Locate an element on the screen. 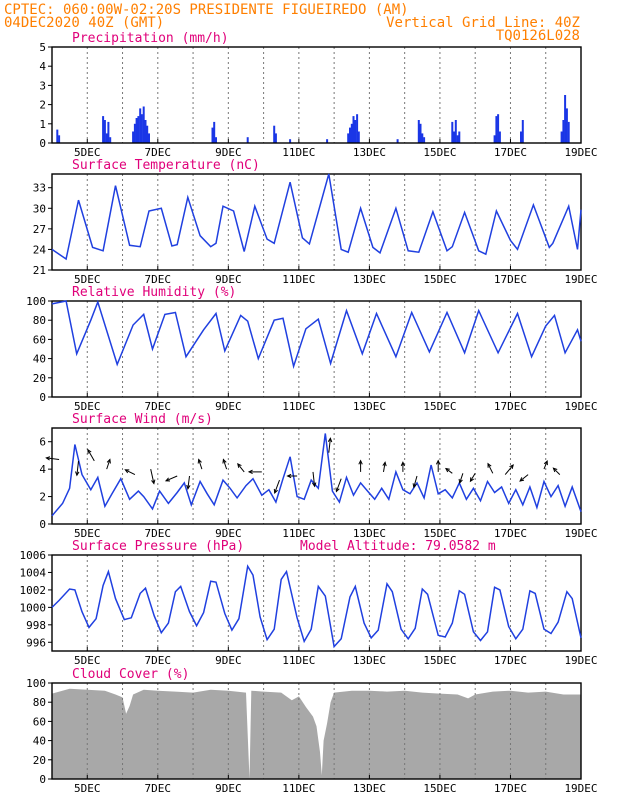  wind-ytick-label-0: 0 is located at coordinates (42, 524).